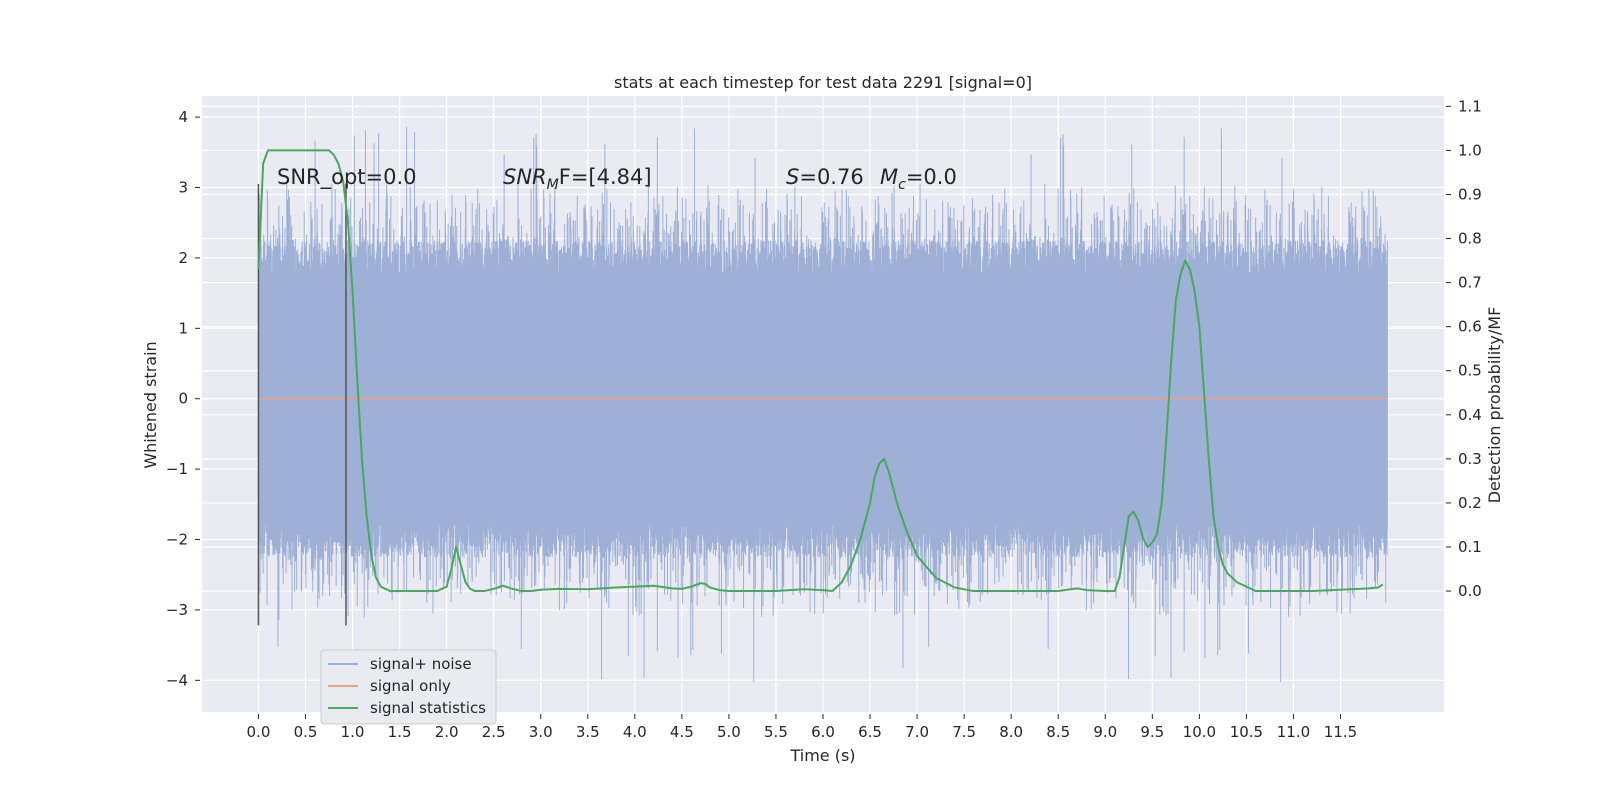 The image size is (1600, 804). Describe the element at coordinates (1011, 732) in the screenshot. I see `x-tick-label: 8.0` at that location.